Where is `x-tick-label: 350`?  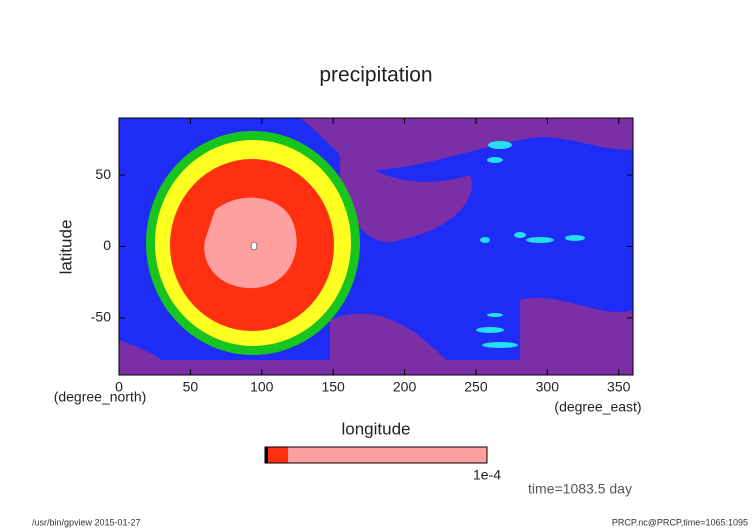
x-tick-label: 350 is located at coordinates (619, 387).